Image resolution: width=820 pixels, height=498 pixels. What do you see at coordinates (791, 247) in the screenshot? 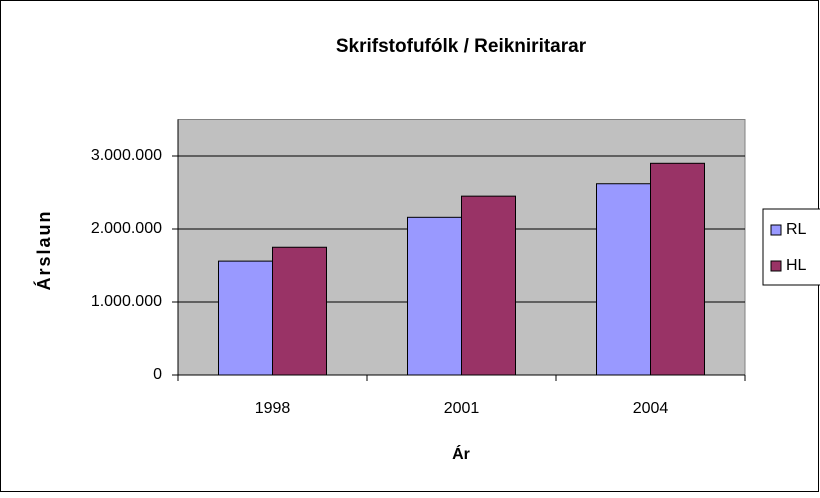
I see `legend-box` at bounding box center [791, 247].